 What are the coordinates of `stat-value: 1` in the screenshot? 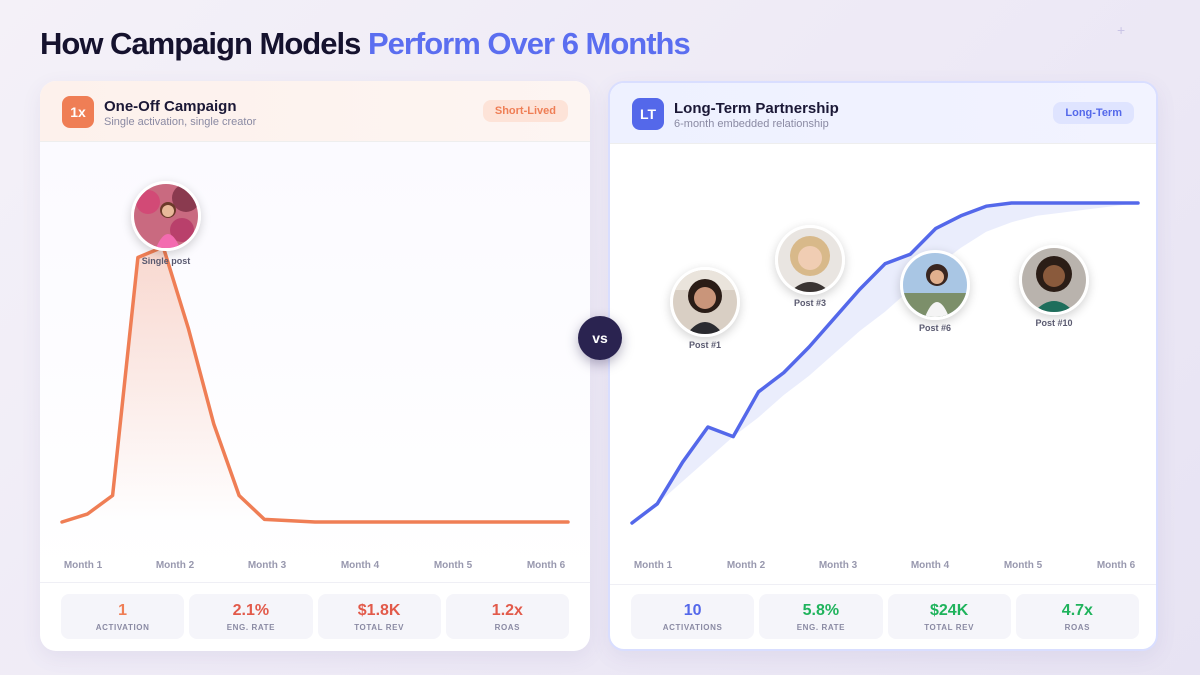 It's located at (123, 610).